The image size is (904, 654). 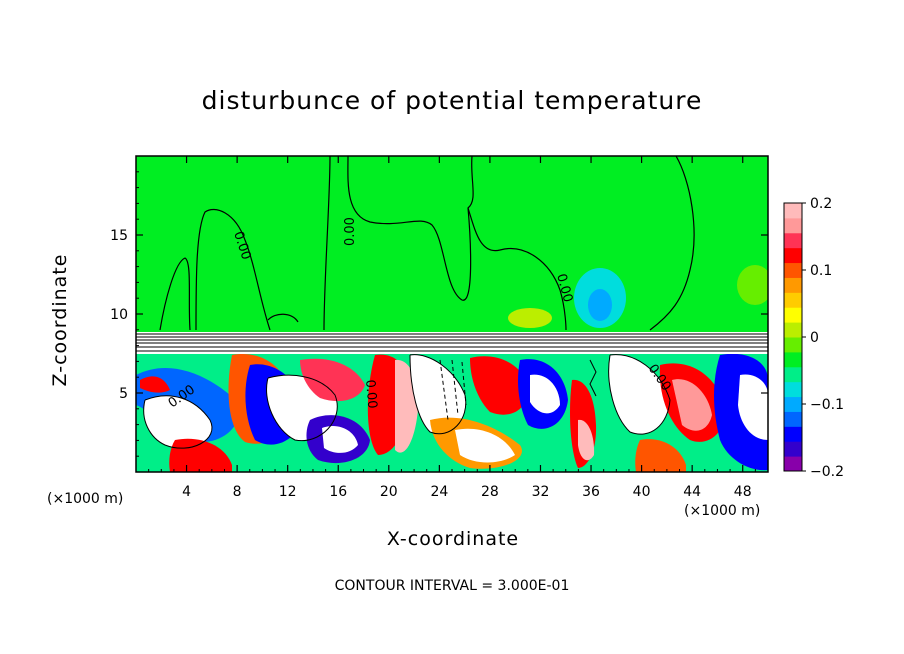 What do you see at coordinates (827, 472) in the screenshot?
I see `colorbar-tick-label: −0.2` at bounding box center [827, 472].